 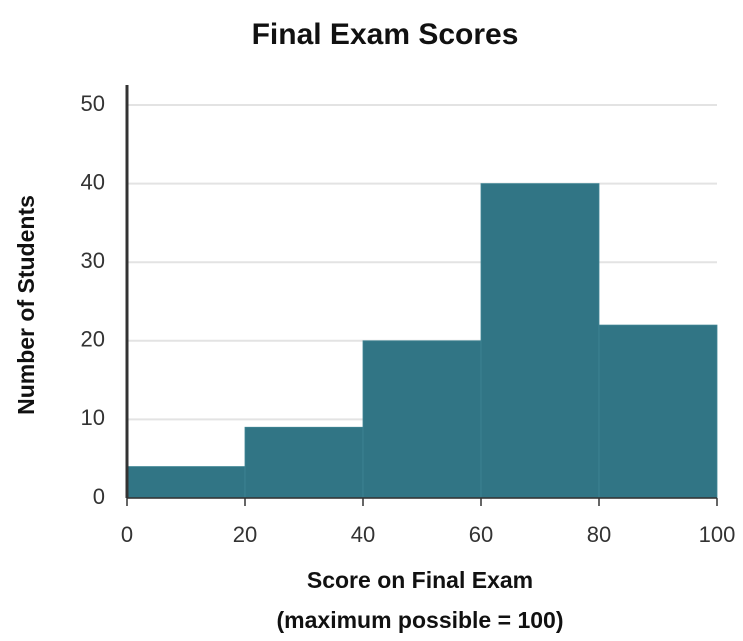 I want to click on x-tick-label: 100, so click(x=717, y=534).